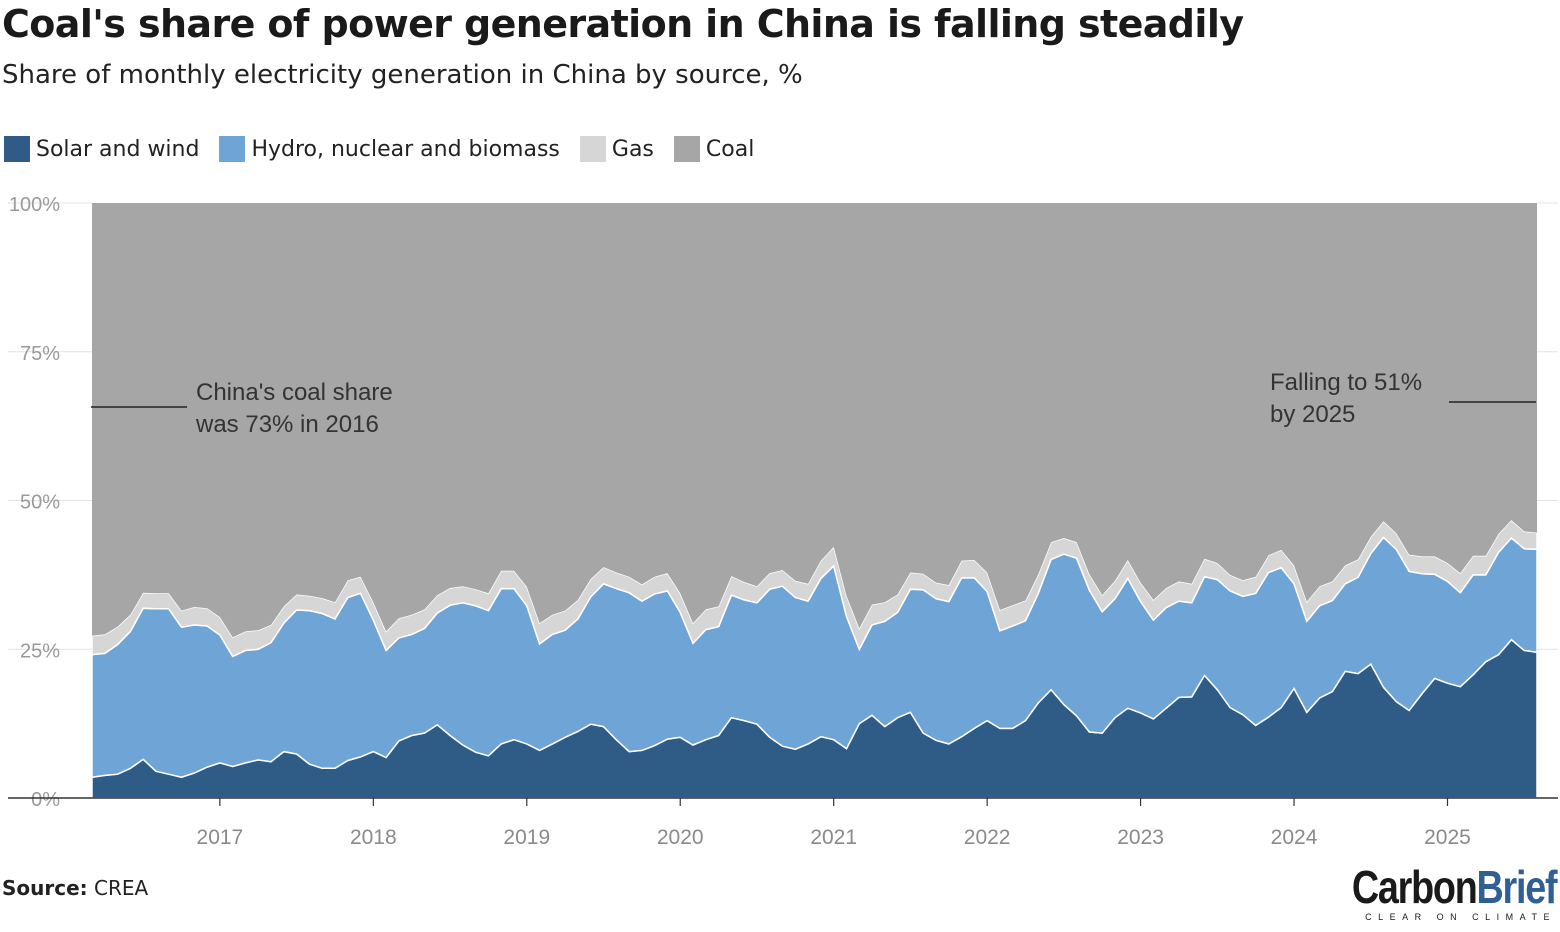 The width and height of the screenshot is (1560, 932). What do you see at coordinates (1140, 837) in the screenshot?
I see `x-tick-label: 2023` at bounding box center [1140, 837].